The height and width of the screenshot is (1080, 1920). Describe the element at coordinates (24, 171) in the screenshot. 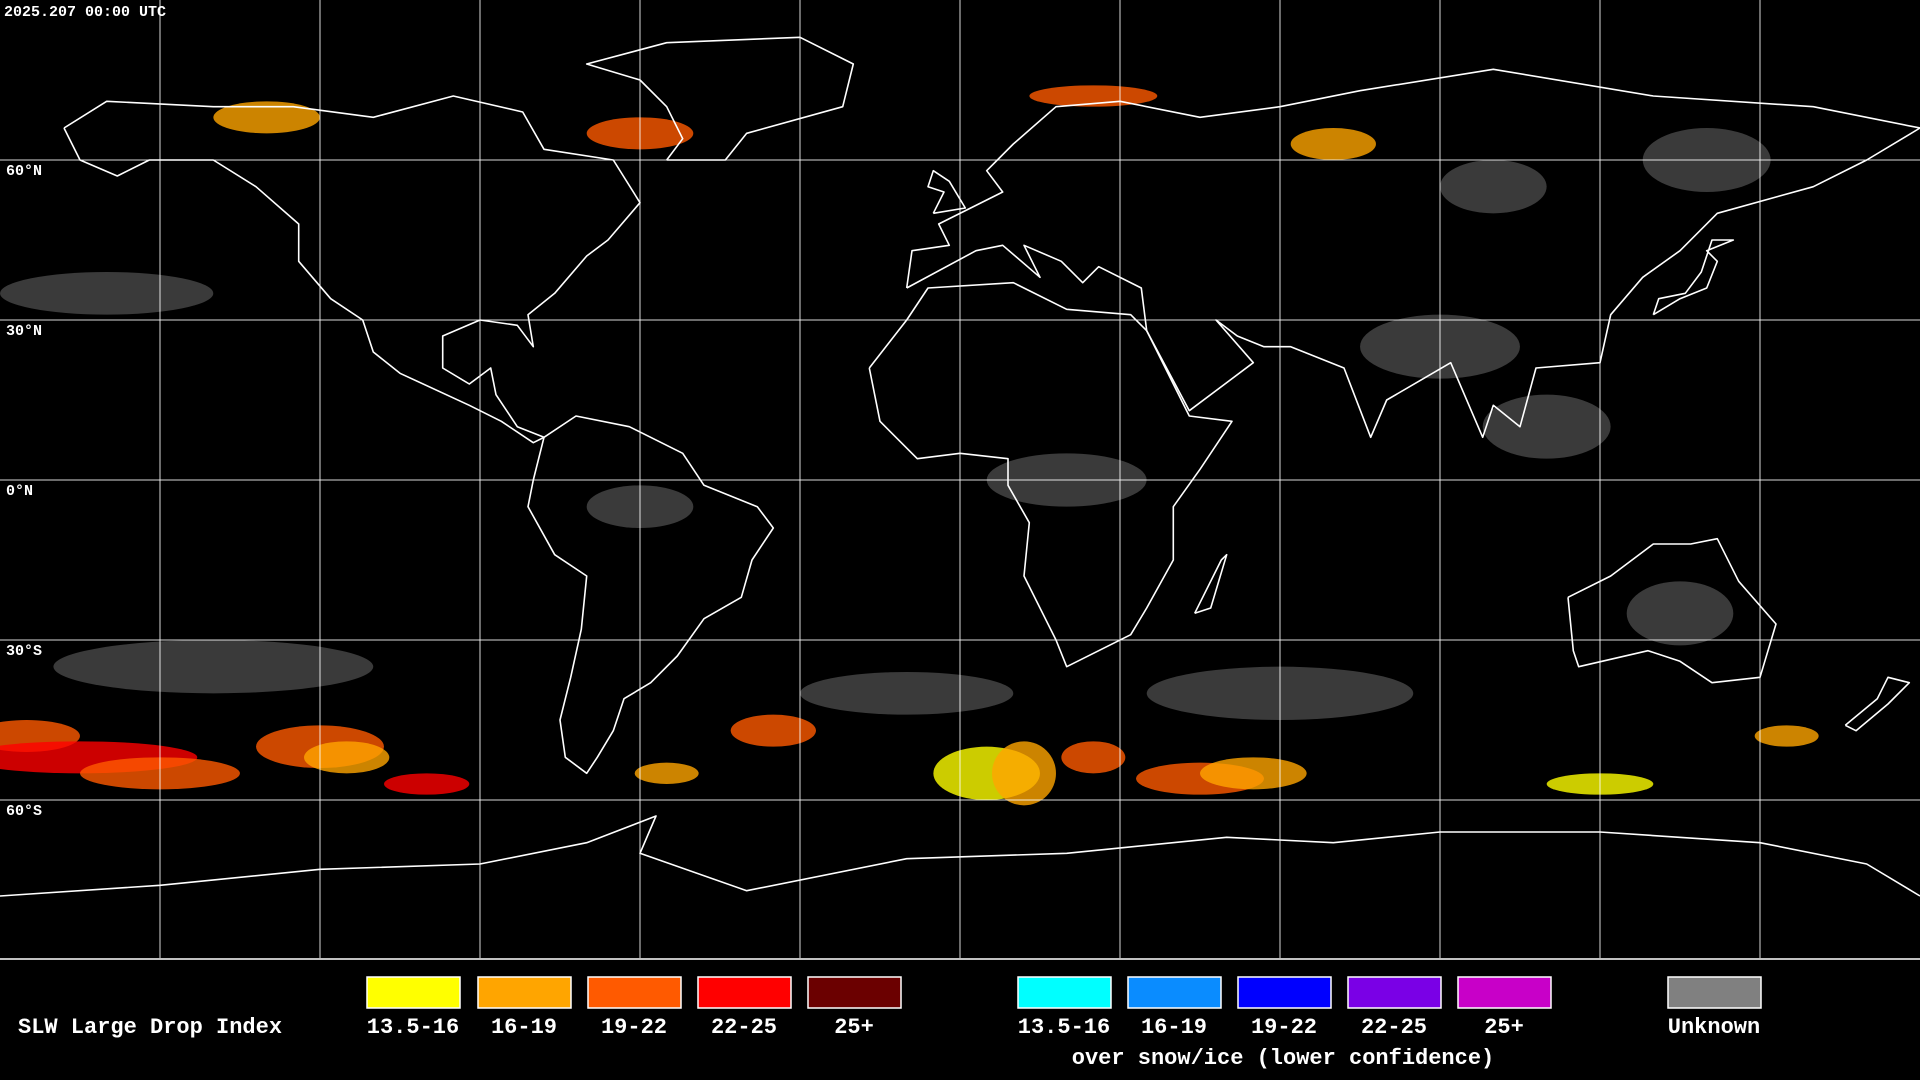

I see `latitude-label: 60°N` at that location.